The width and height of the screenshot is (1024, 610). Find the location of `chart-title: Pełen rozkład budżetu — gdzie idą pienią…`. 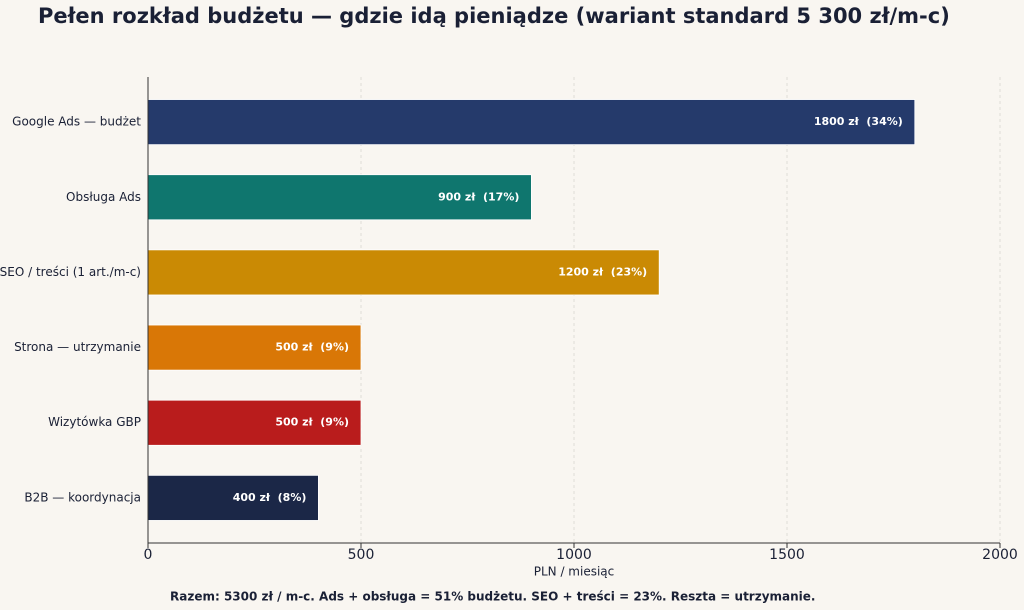

chart-title: Pełen rozkład budżetu — gdzie idą pienią… is located at coordinates (494, 16).